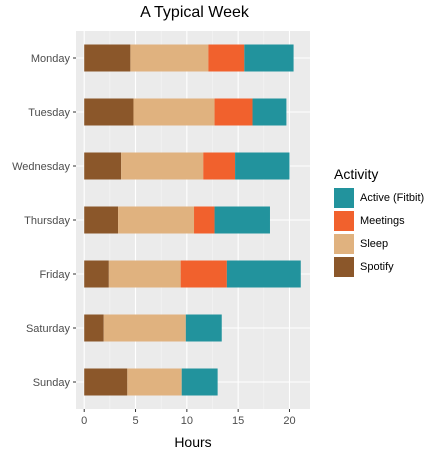  What do you see at coordinates (154, 382) in the screenshot?
I see `bar-sunday-sleep` at bounding box center [154, 382].